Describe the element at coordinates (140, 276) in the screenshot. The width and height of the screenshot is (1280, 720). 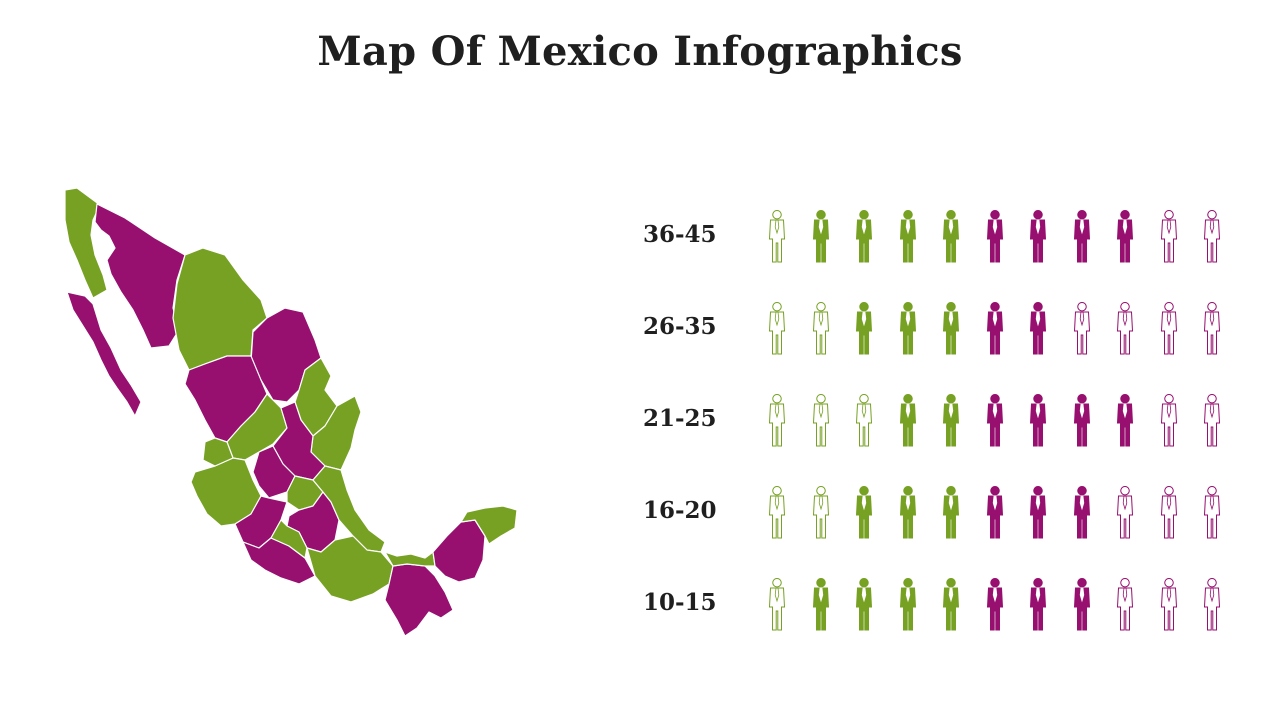
I see `state-sonora` at that location.